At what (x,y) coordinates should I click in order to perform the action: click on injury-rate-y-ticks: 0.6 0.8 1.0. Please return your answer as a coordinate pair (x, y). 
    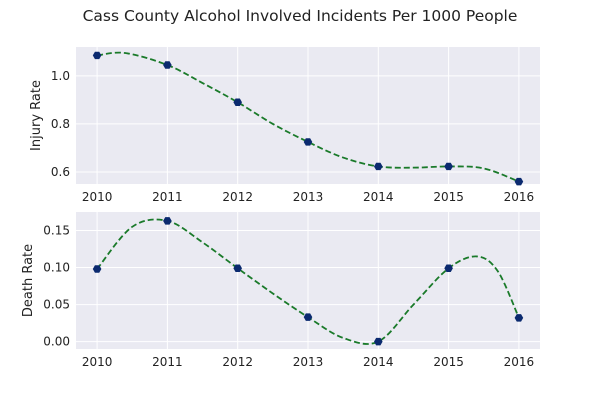
    Looking at the image, I should click on (60, 124).